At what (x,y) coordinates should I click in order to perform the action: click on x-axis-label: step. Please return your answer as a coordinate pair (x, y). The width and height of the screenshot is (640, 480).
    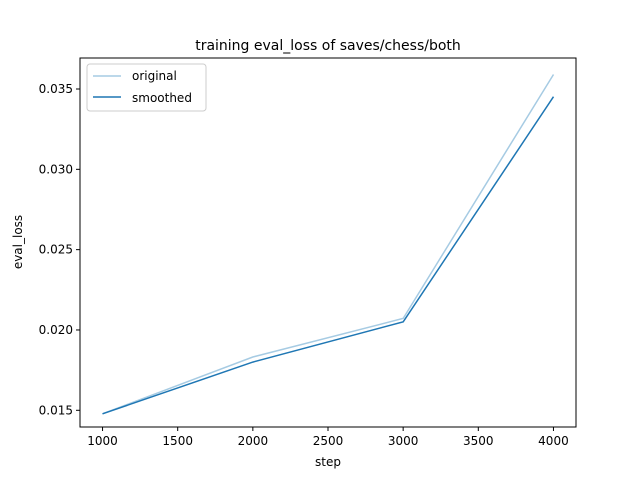
    Looking at the image, I should click on (328, 462).